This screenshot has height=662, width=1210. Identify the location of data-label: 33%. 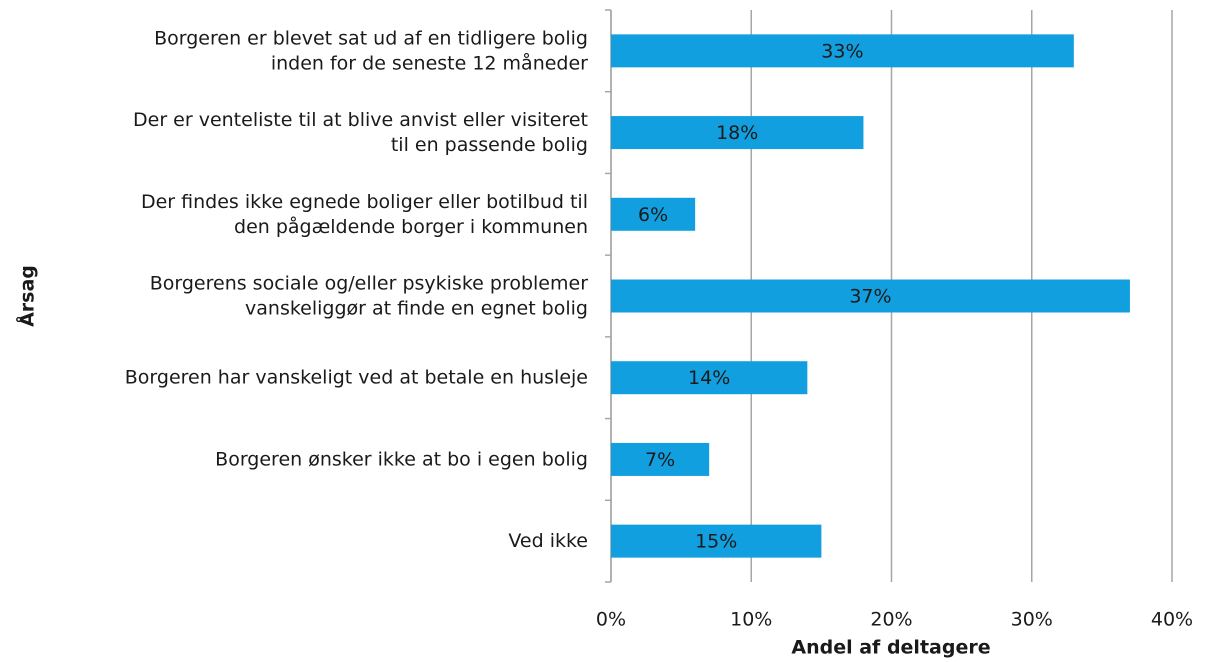
(842, 51).